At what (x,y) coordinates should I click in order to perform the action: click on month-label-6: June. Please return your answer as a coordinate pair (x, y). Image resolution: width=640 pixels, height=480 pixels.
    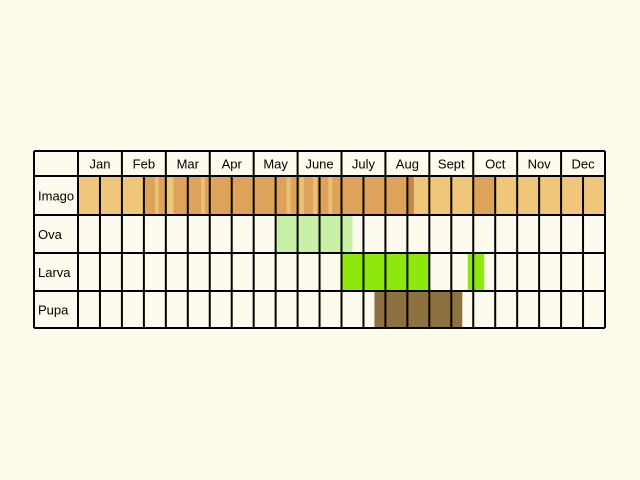
    Looking at the image, I should click on (319, 164).